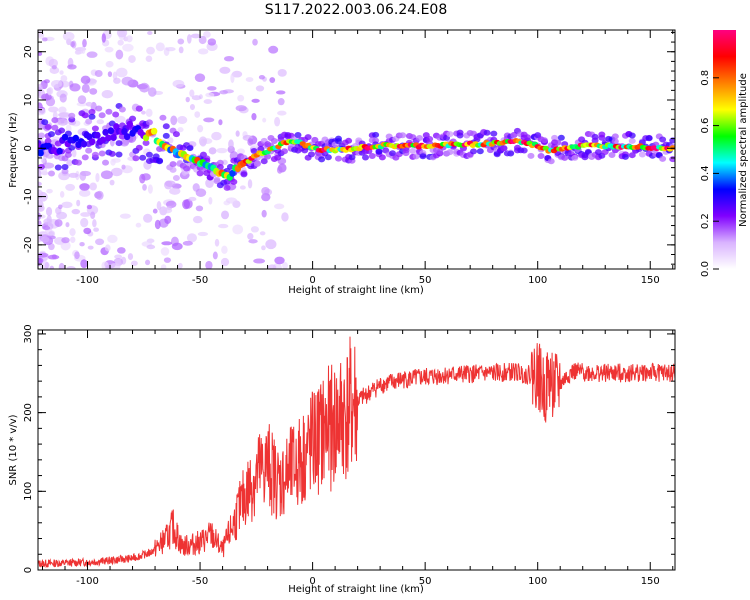 This screenshot has height=600, width=750. I want to click on x-tick-label: -50, so click(200, 581).